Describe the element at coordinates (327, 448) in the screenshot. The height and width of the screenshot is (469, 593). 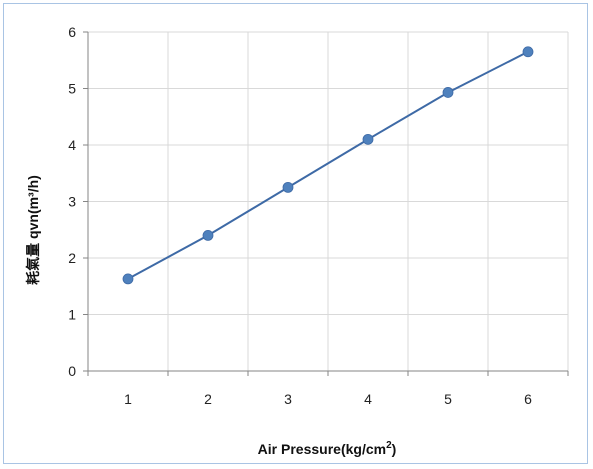
I see `x-axis-title: Air Pressure(kg/cm2)` at that location.